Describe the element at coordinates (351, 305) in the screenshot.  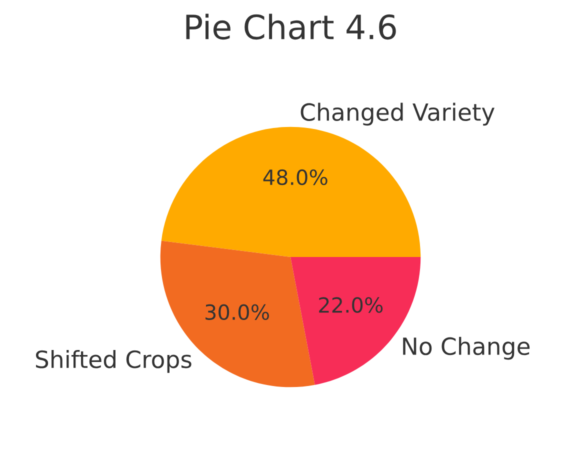
I see `data-label: 22.0%` at that location.